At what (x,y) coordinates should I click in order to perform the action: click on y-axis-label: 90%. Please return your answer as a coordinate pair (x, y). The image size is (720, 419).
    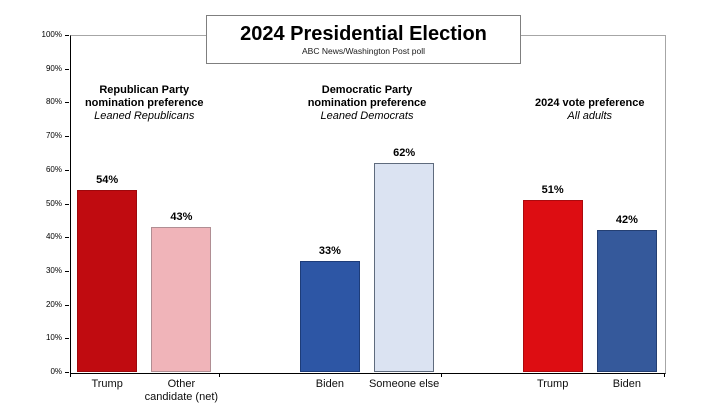
    Looking at the image, I should click on (53, 68).